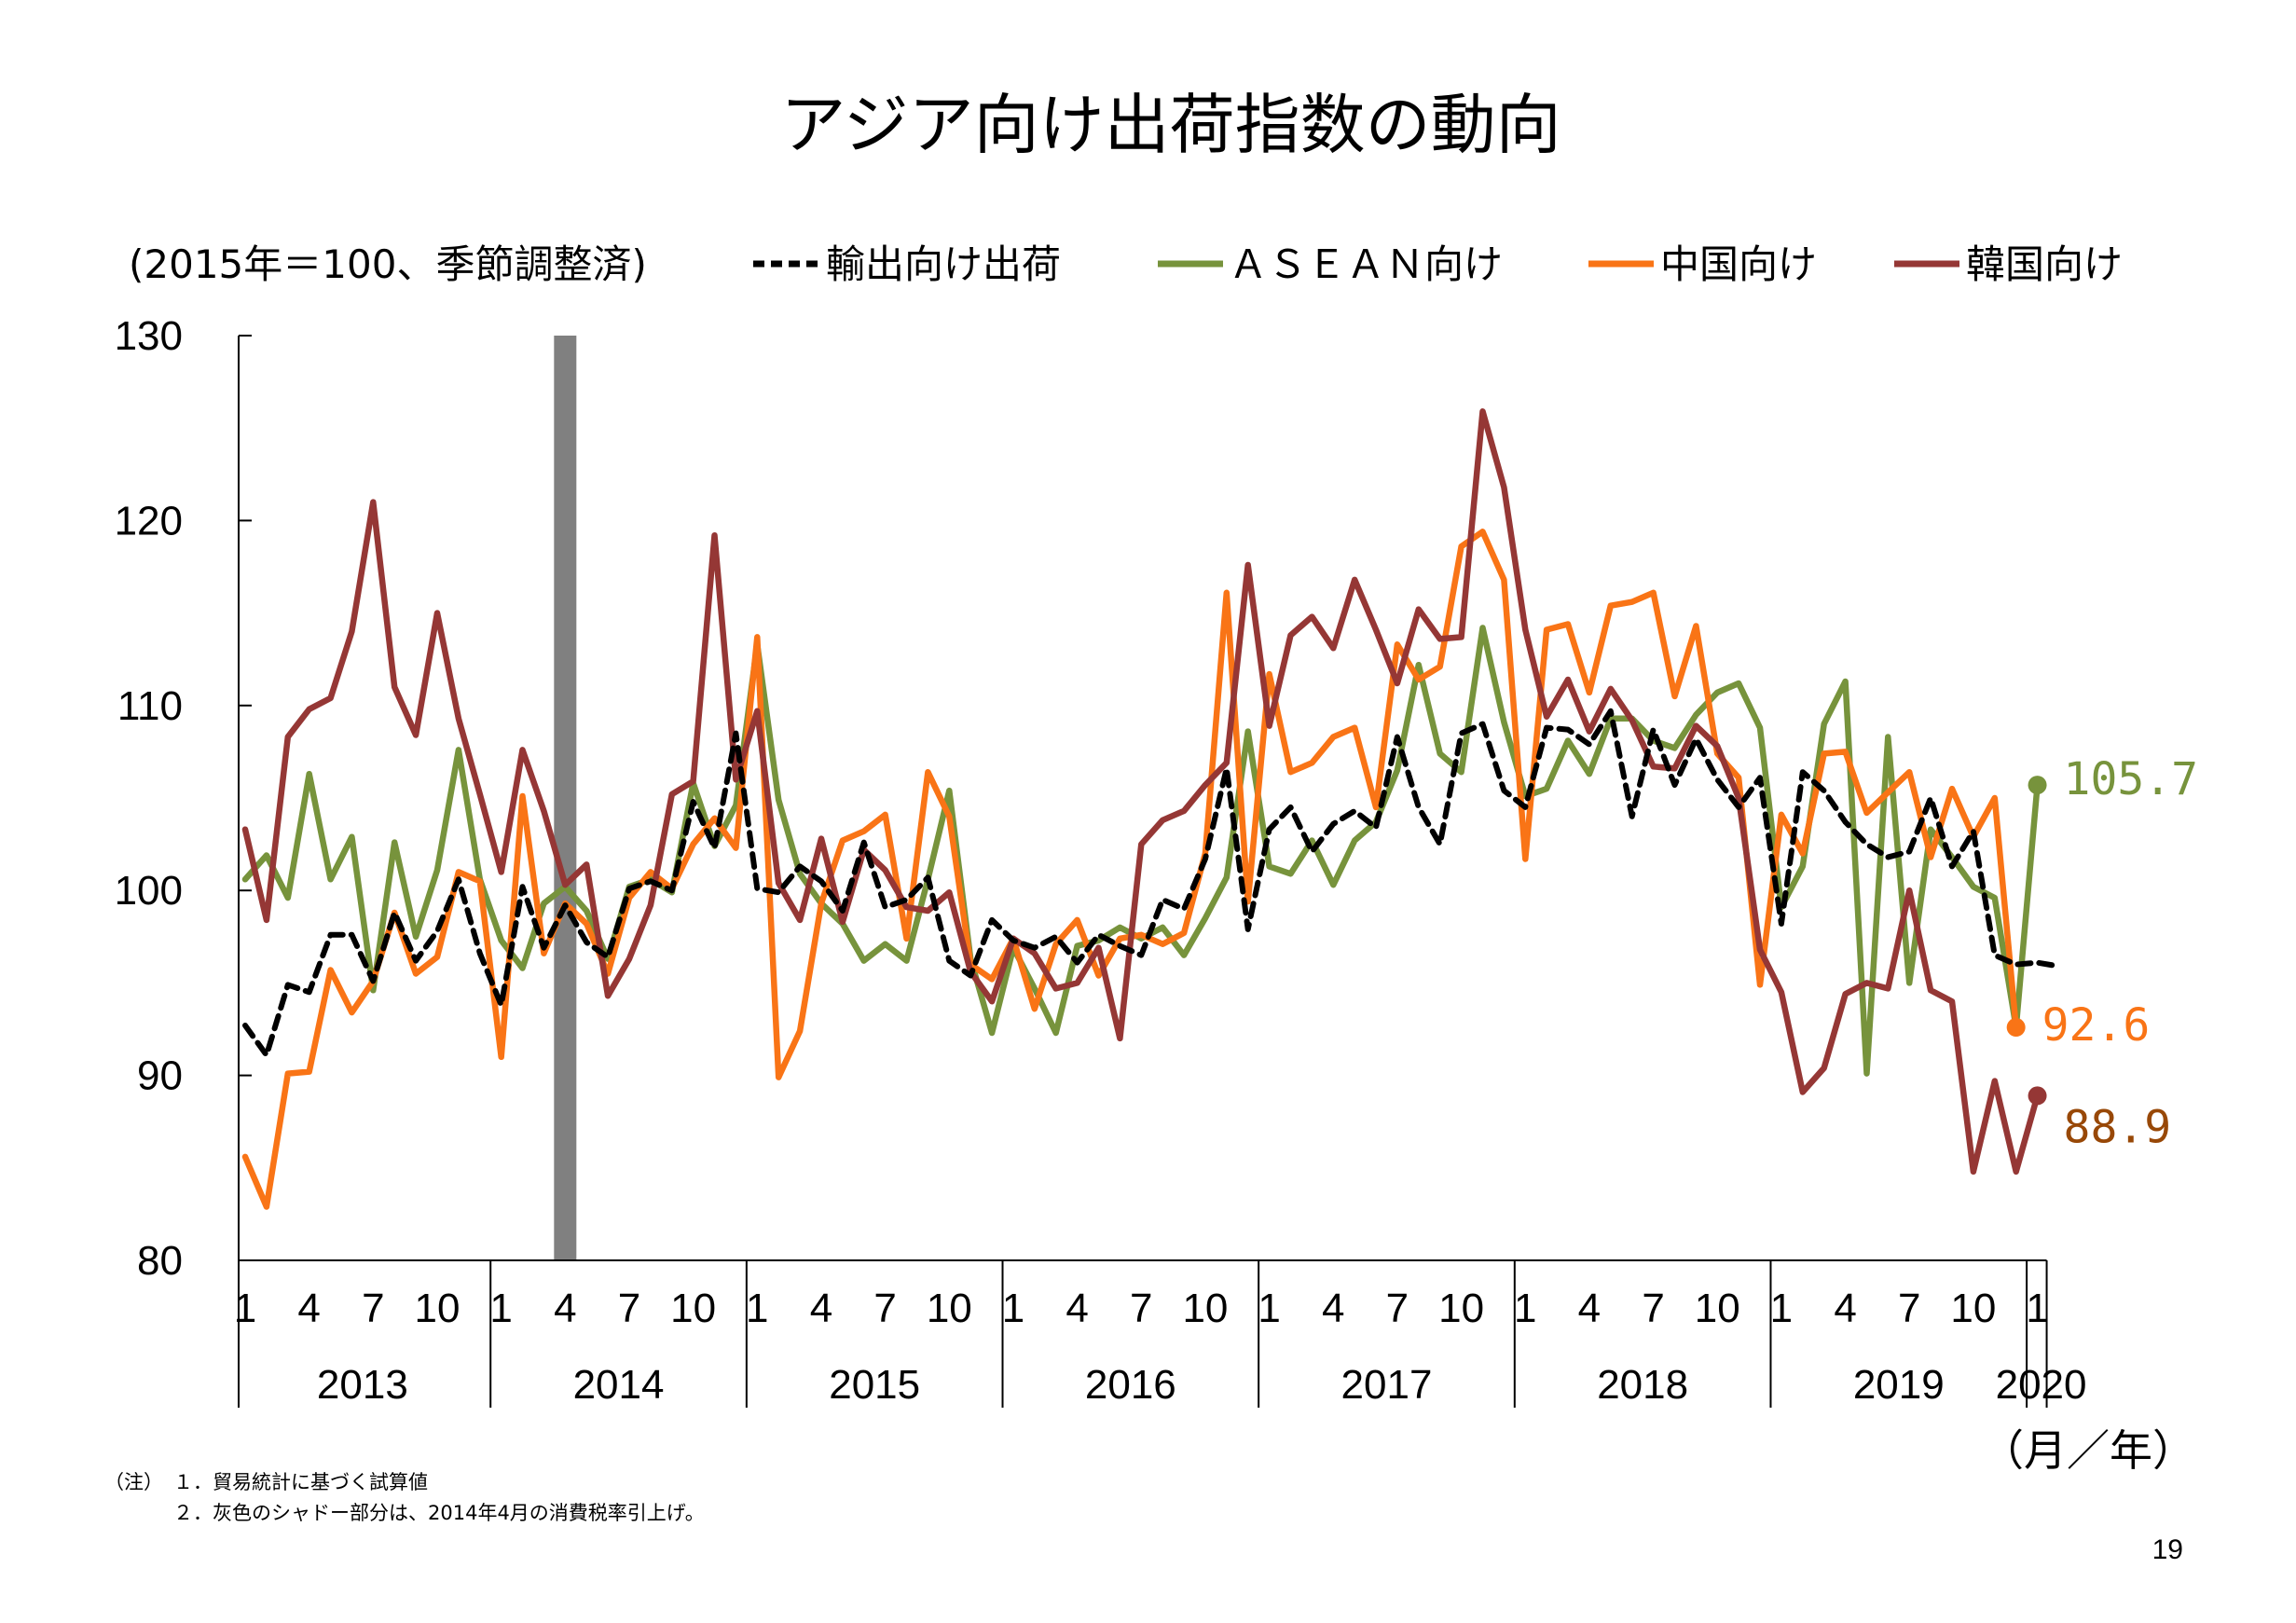 This screenshot has height=1623, width=2296. Describe the element at coordinates (2037, 1096) in the screenshot. I see `end-marker-korea` at that location.